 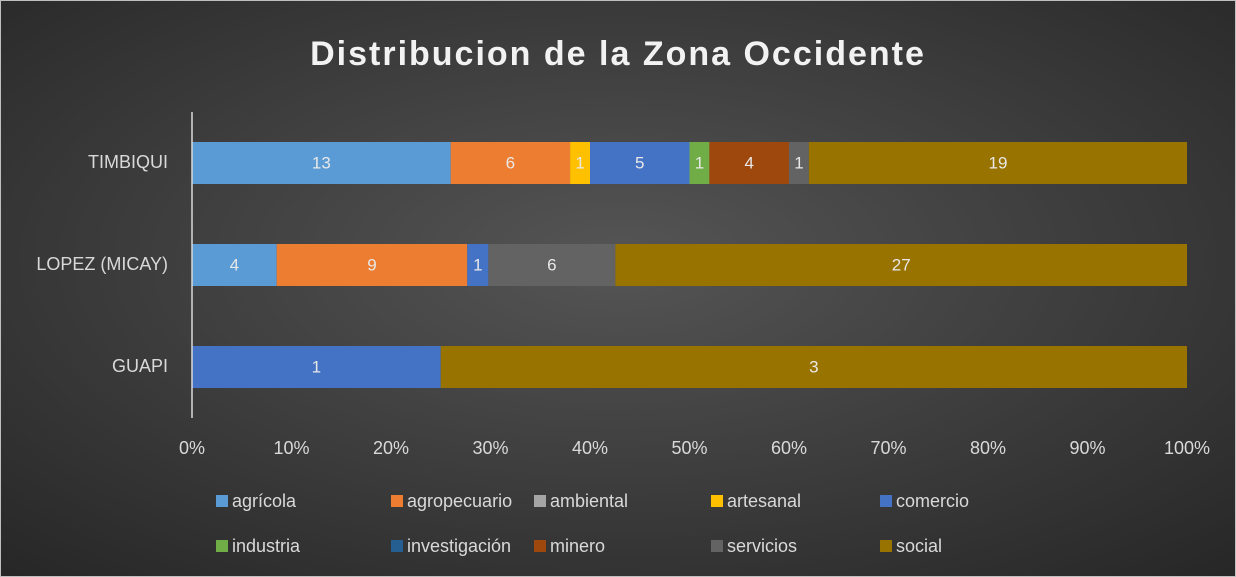 I want to click on legend-label: comercio, so click(x=932, y=501).